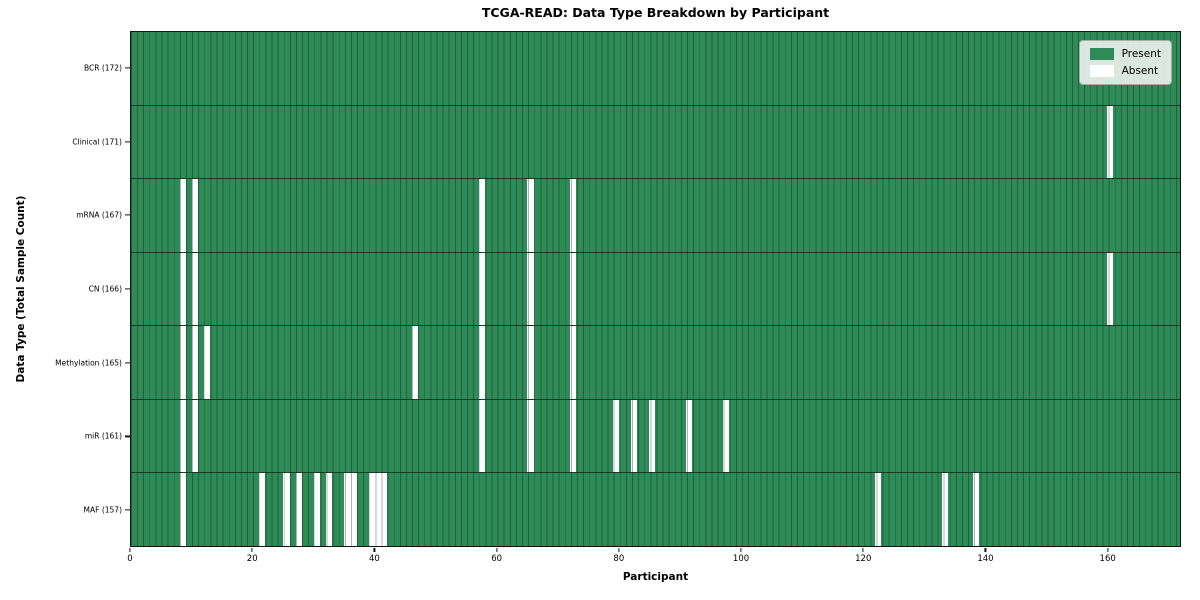  What do you see at coordinates (1140, 71) in the screenshot?
I see `legend-label-absent: Absent` at bounding box center [1140, 71].